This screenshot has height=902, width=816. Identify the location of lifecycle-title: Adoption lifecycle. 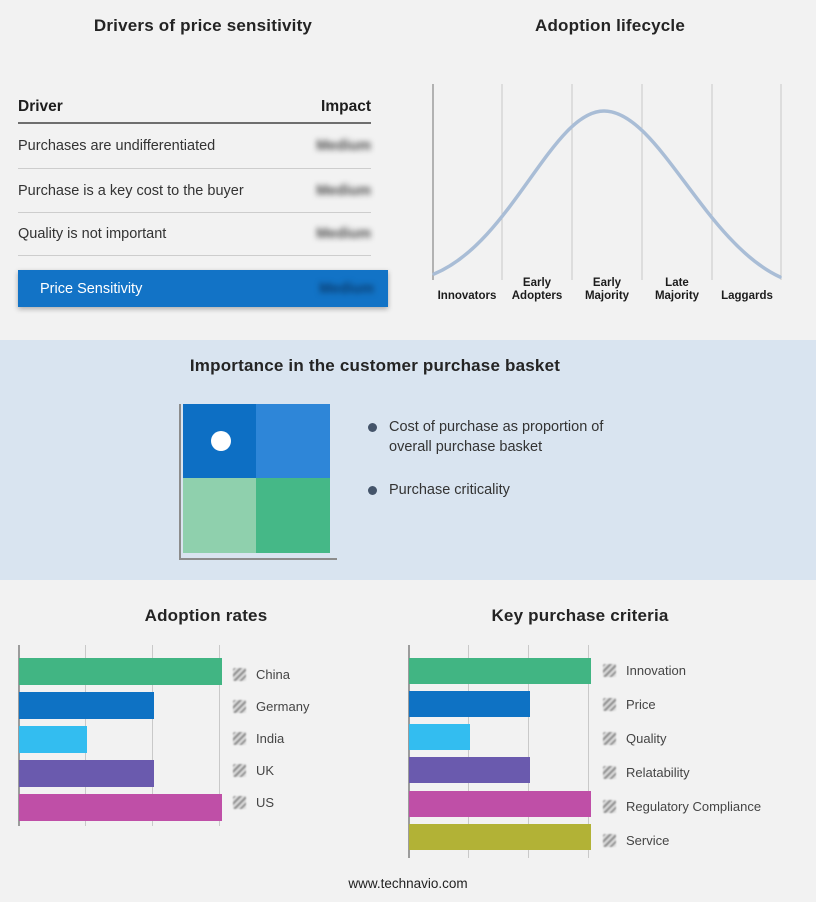
(609, 25).